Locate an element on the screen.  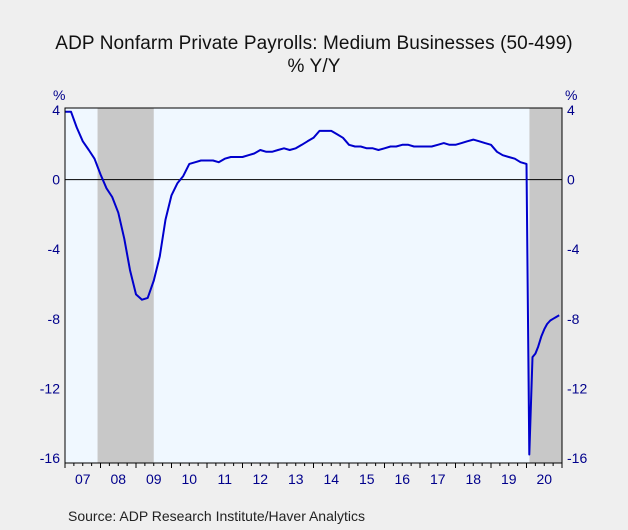
x-tick-label: 12 is located at coordinates (260, 479).